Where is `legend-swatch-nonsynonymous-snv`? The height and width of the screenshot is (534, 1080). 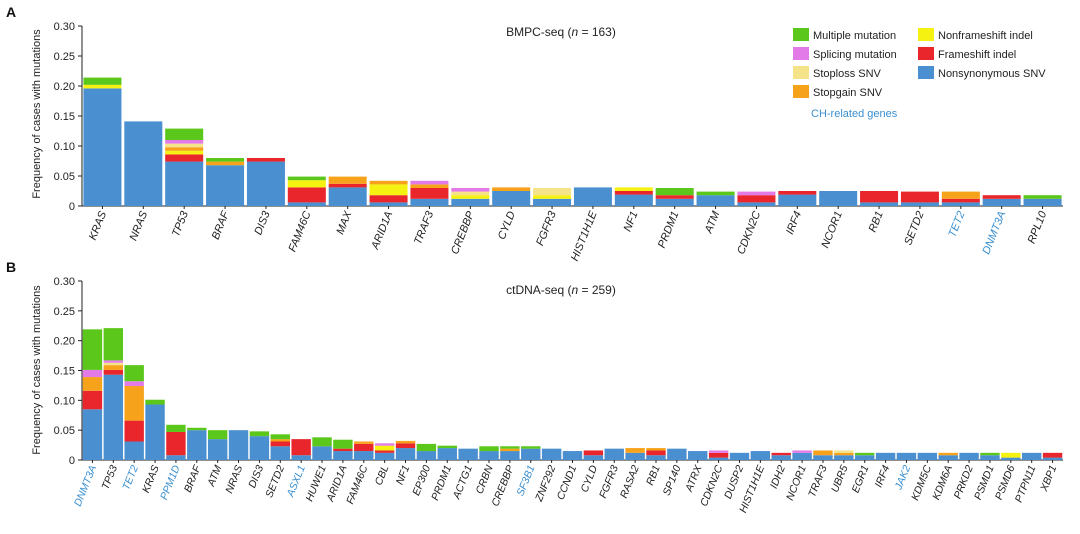 legend-swatch-nonsynonymous-snv is located at coordinates (926, 72).